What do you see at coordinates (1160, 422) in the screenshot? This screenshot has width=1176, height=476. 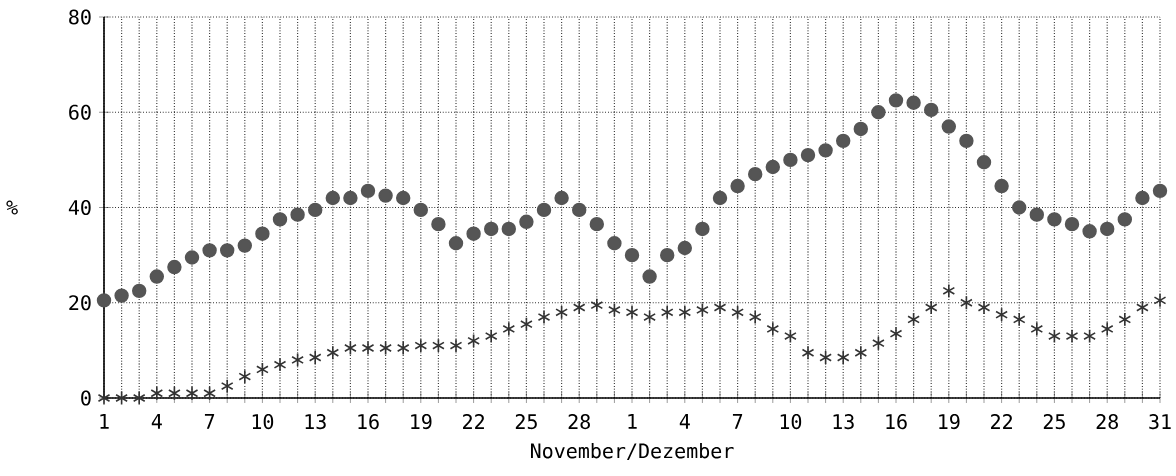 I see `x-tick-label: 31` at bounding box center [1160, 422].